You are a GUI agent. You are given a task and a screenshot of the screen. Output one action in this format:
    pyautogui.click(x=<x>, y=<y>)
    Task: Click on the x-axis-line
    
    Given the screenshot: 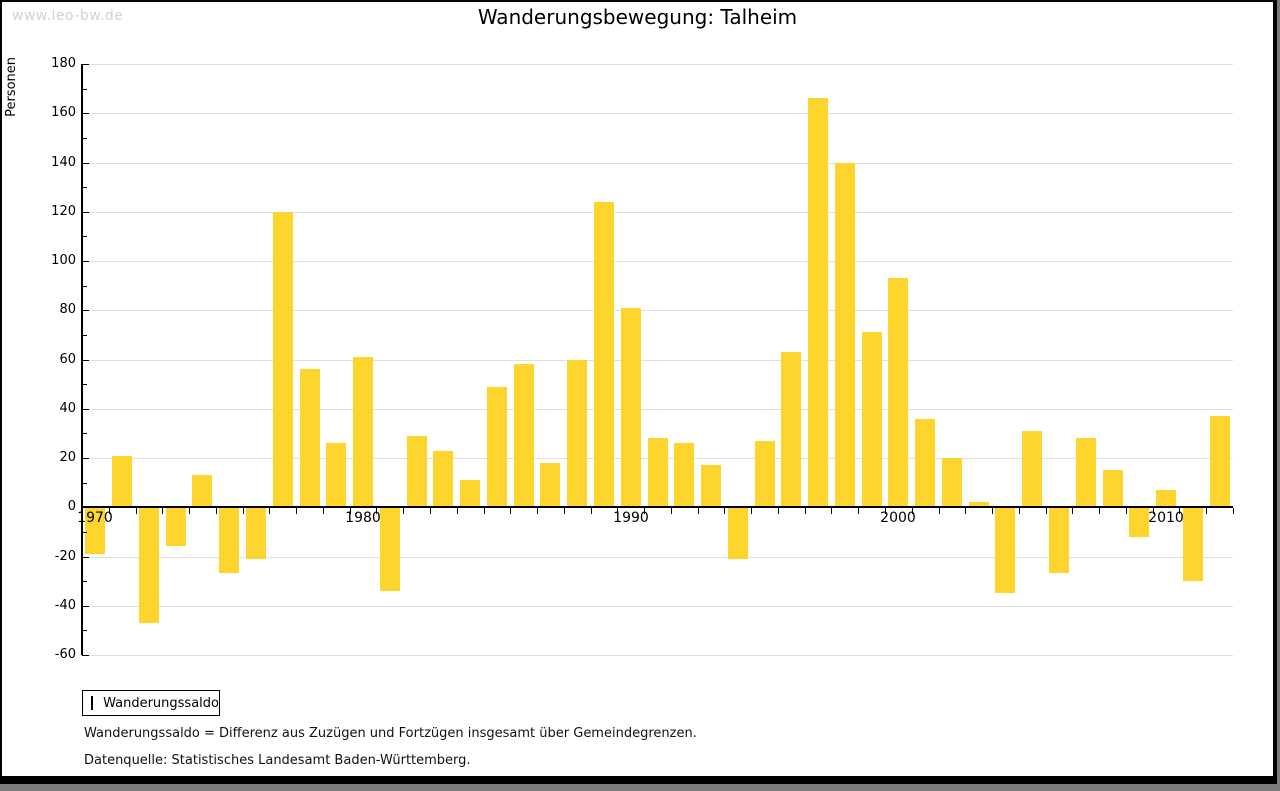 What is the action you would take?
    pyautogui.click(x=657, y=507)
    